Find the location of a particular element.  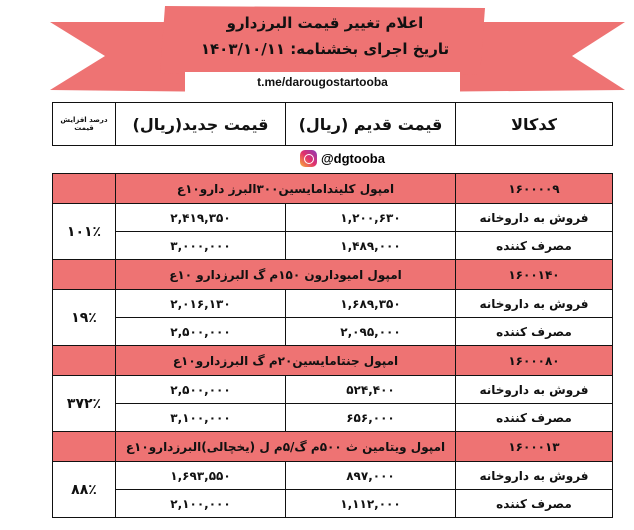

header-code: کدکالا is located at coordinates (534, 124).